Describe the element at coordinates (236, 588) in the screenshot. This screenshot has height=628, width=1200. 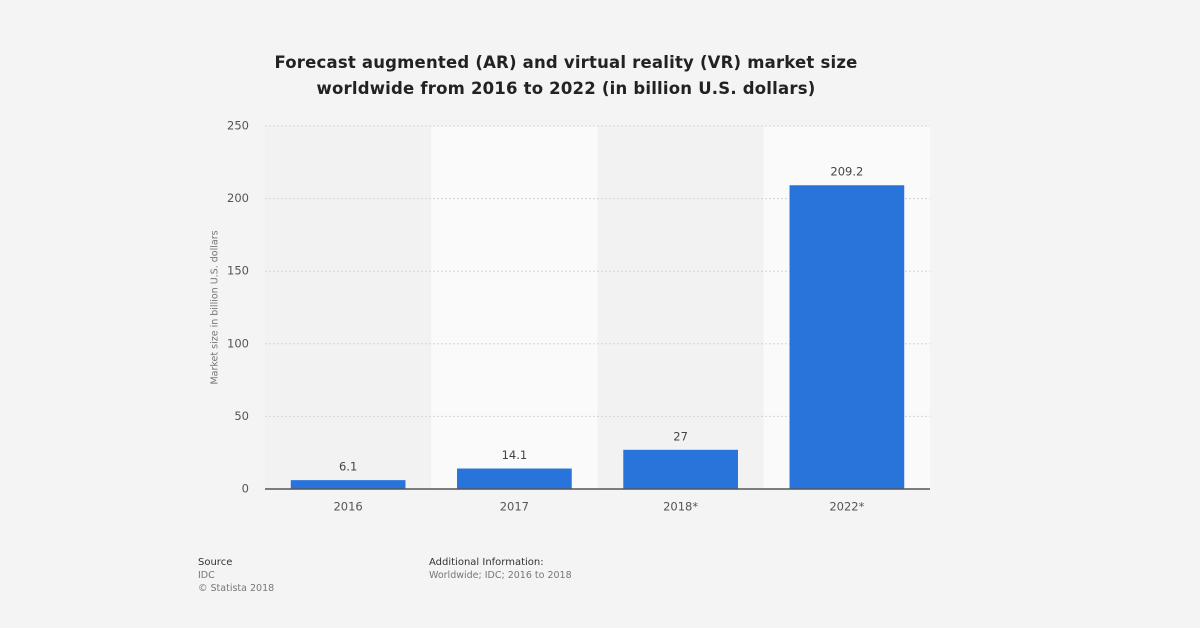
I see `copyright: © Statista 2018` at that location.